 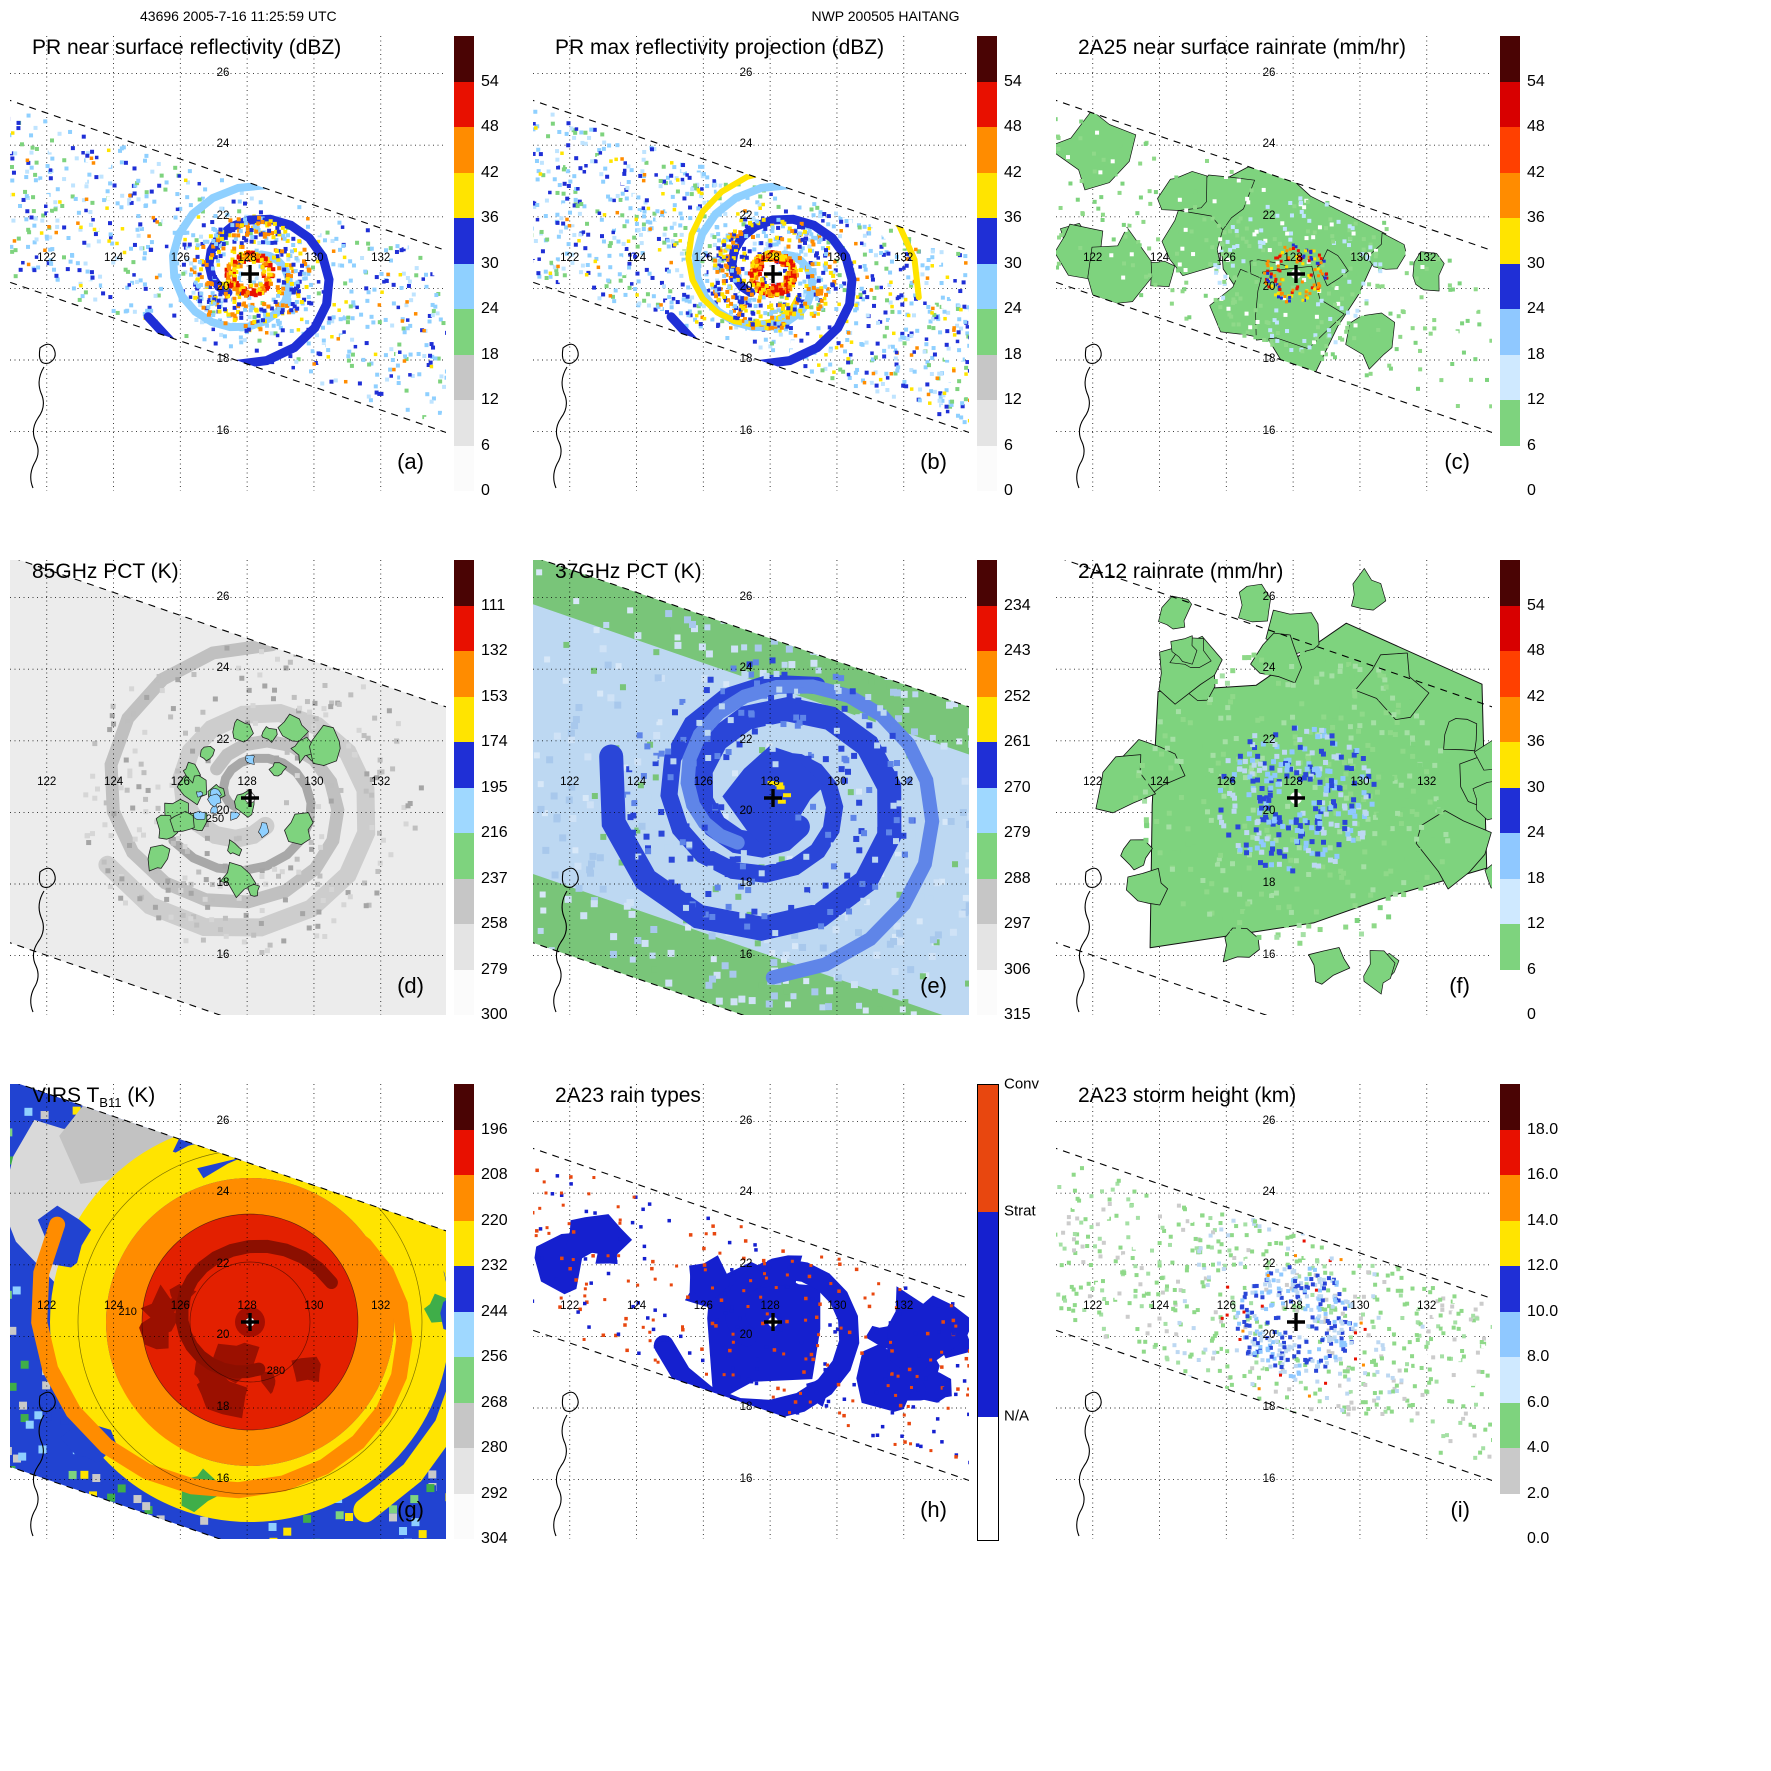 What do you see at coordinates (746, 1120) in the screenshot?
I see `lat-label: 26` at bounding box center [746, 1120].